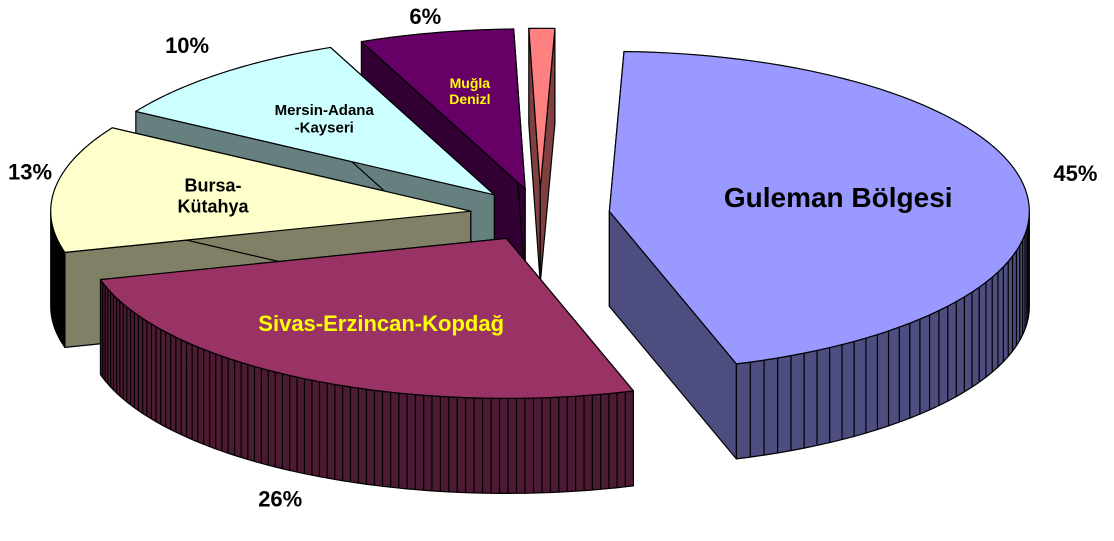  What do you see at coordinates (425, 16) in the screenshot?
I see `value-label: 6%` at bounding box center [425, 16].